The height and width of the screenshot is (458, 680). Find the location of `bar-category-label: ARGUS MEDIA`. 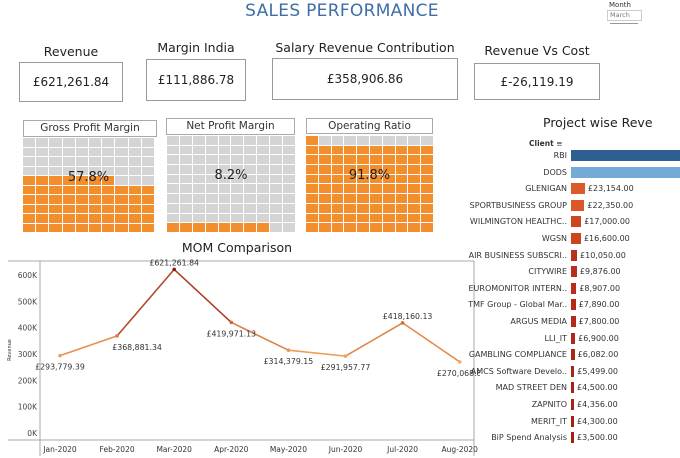

bar-category-label: ARGUS MEDIA is located at coordinates (538, 321).